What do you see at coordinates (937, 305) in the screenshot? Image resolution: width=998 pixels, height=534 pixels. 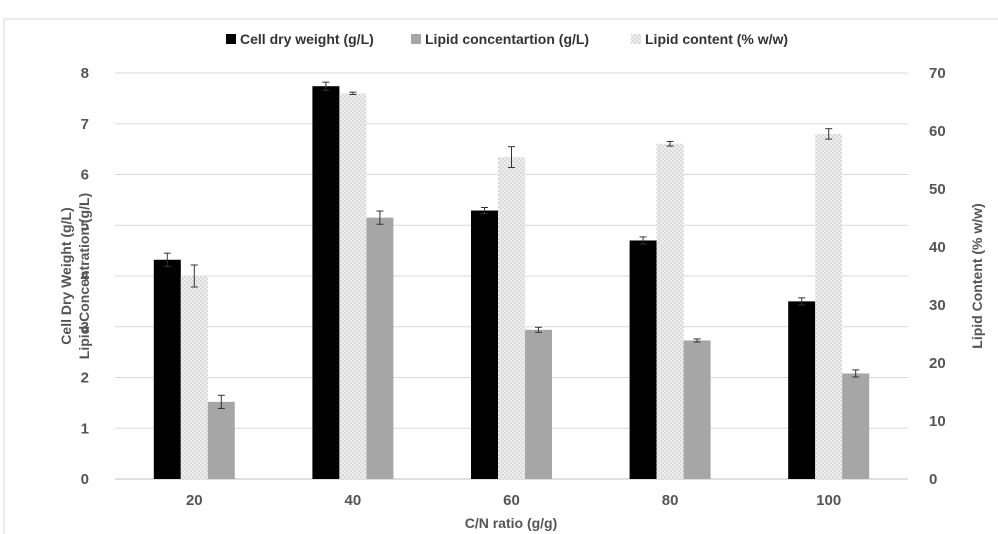 I see `right-tick-label: 30` at bounding box center [937, 305].